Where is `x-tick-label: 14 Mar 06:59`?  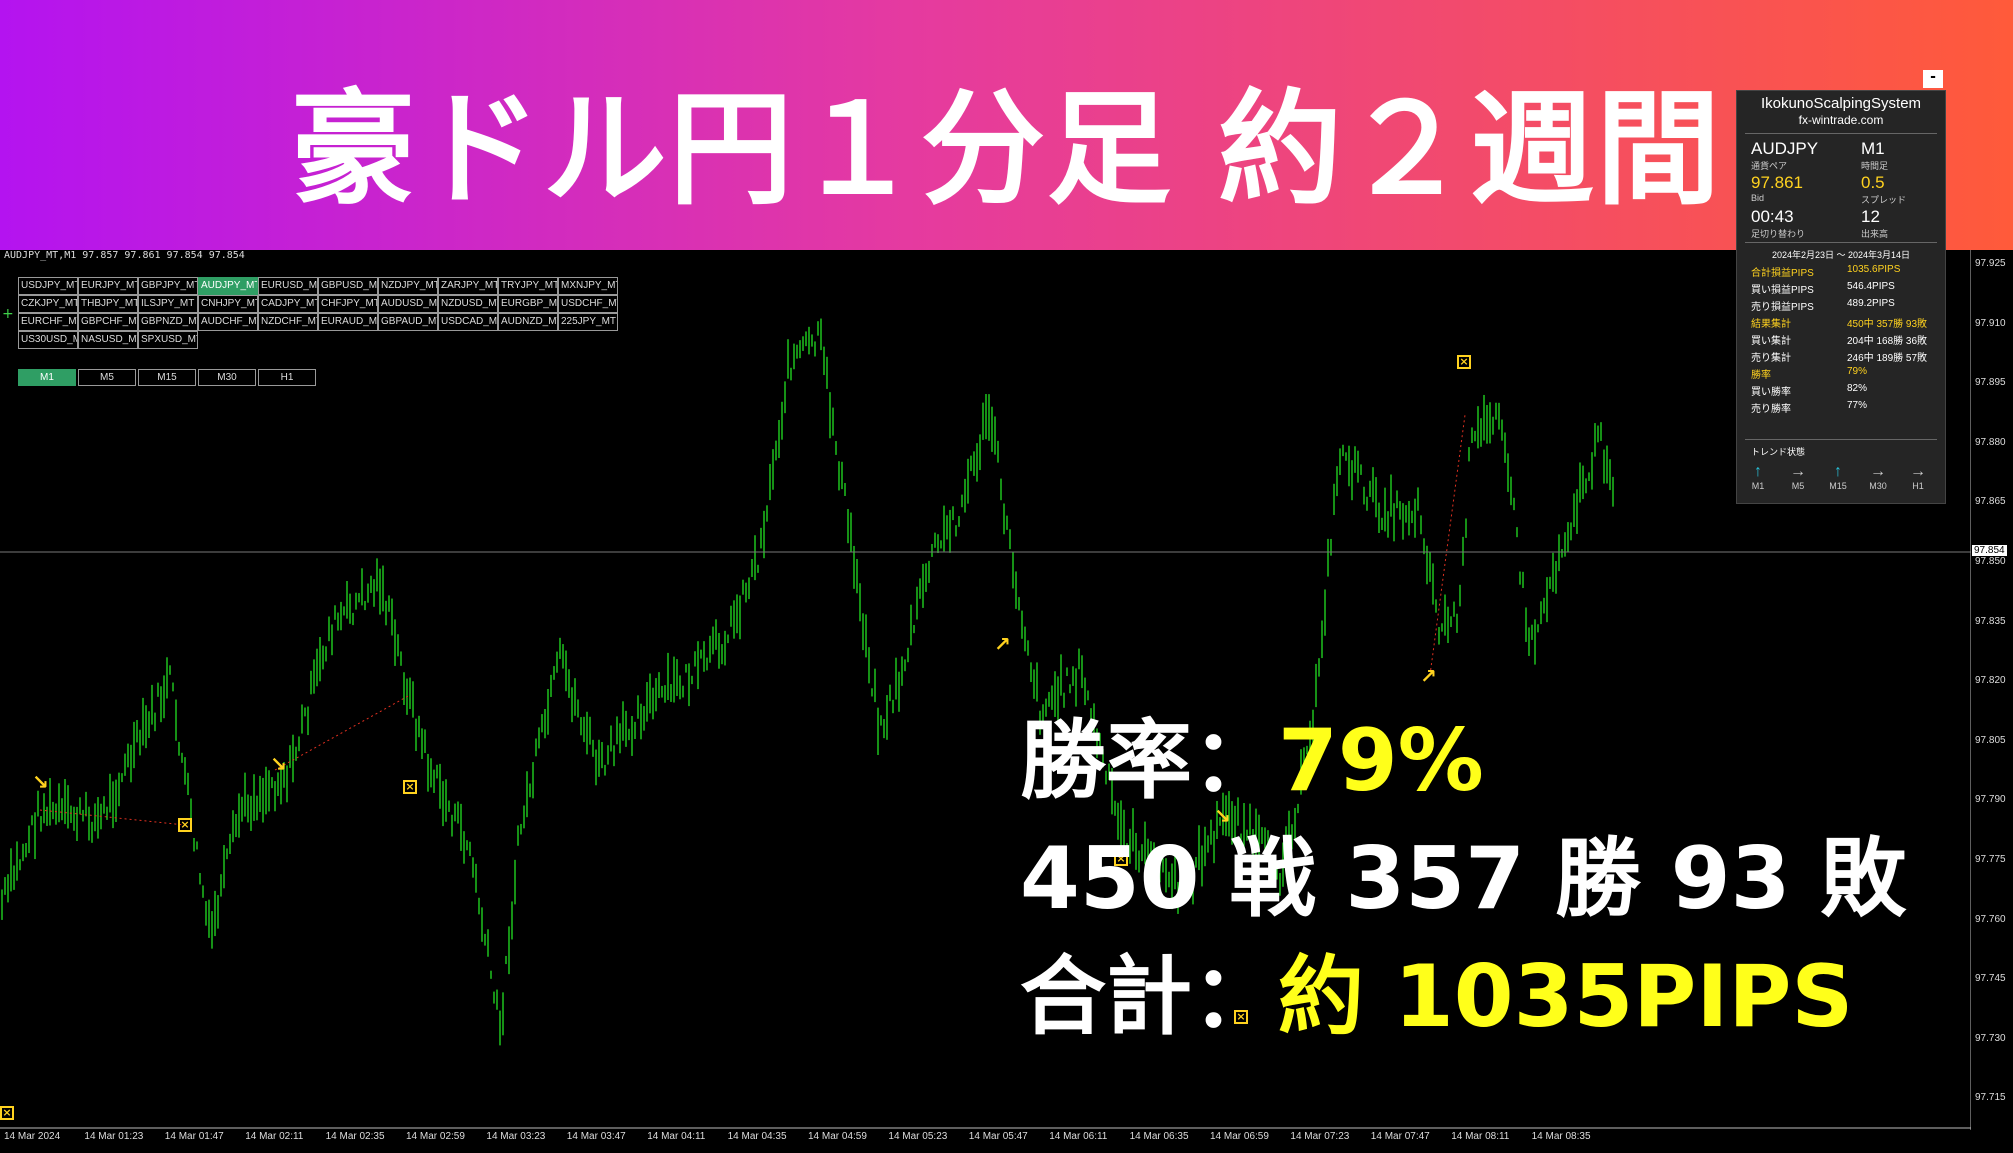 x-tick-label: 14 Mar 06:59 is located at coordinates (1239, 1136).